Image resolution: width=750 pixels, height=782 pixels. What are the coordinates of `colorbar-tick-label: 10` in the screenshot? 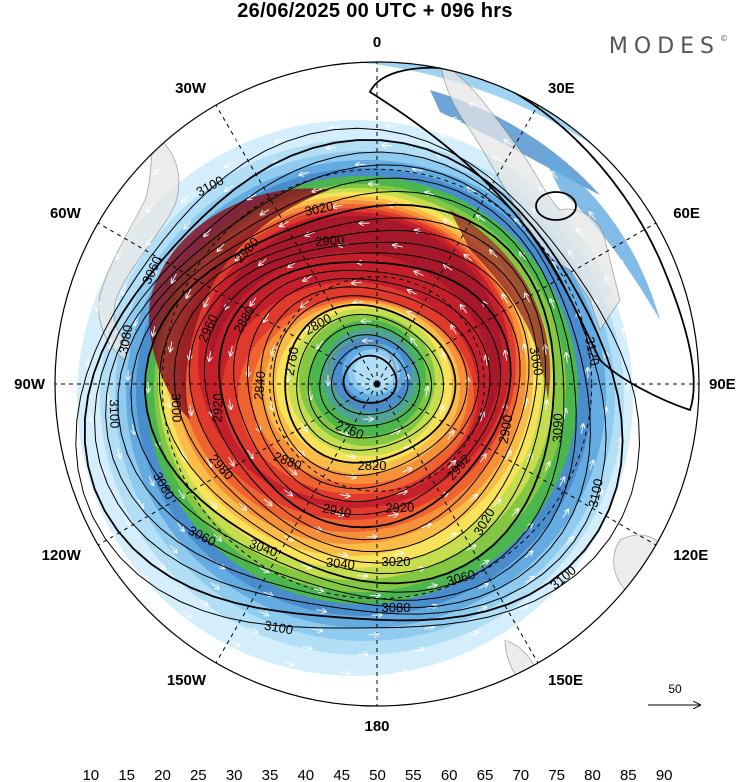 It's located at (90, 774).